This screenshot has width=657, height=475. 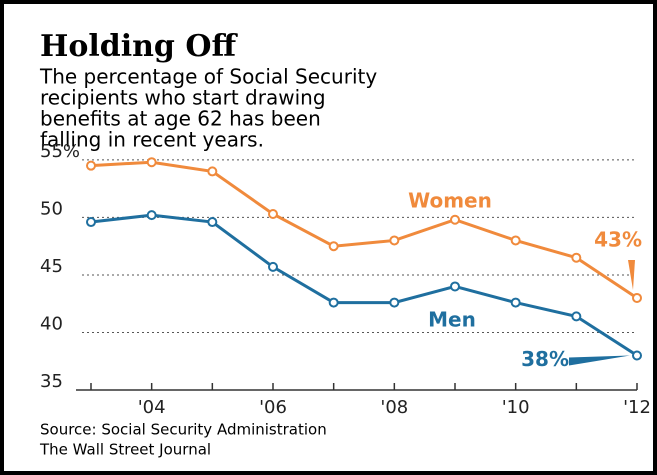 I want to click on subtitle: falling in recent years., so click(x=152, y=140).